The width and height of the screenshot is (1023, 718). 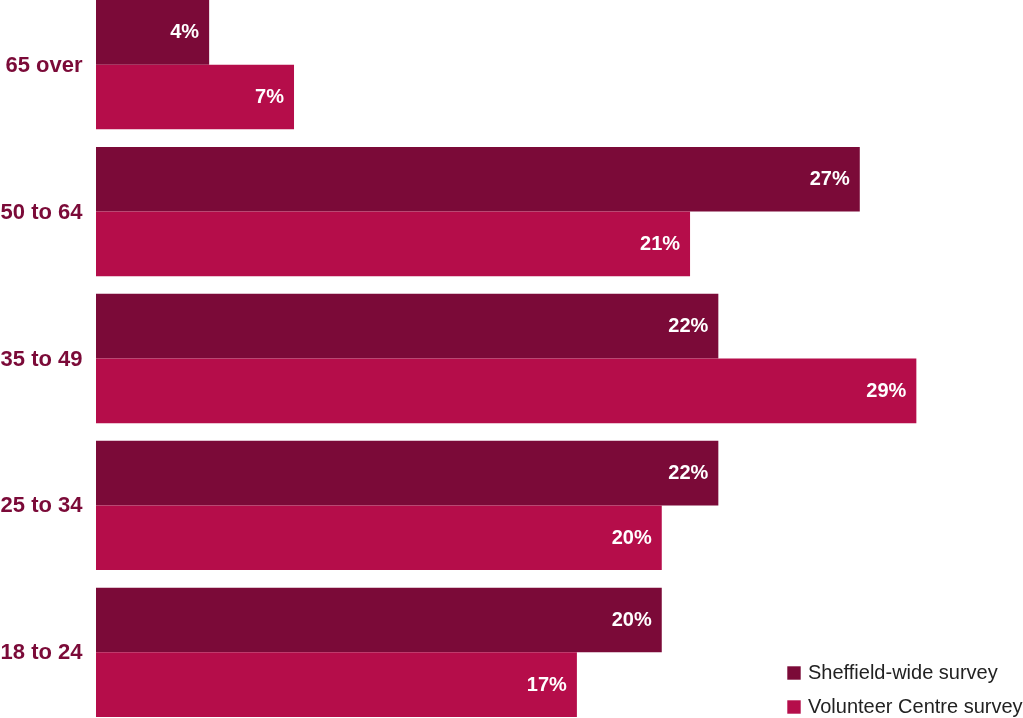 I want to click on data-label: 27%, so click(x=829, y=178).